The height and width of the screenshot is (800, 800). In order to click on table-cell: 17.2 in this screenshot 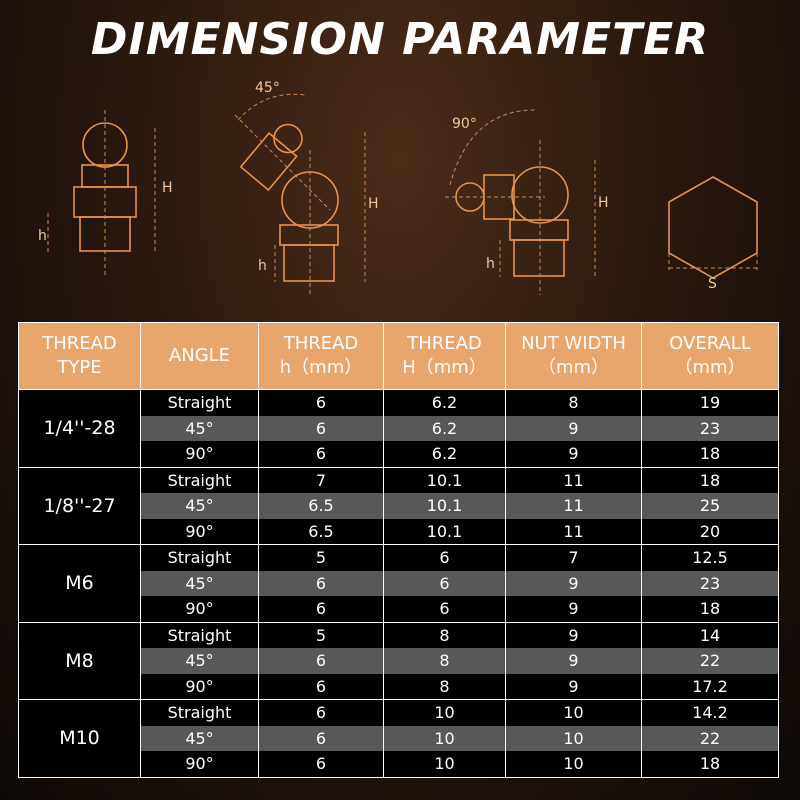, I will do `click(710, 686)`.